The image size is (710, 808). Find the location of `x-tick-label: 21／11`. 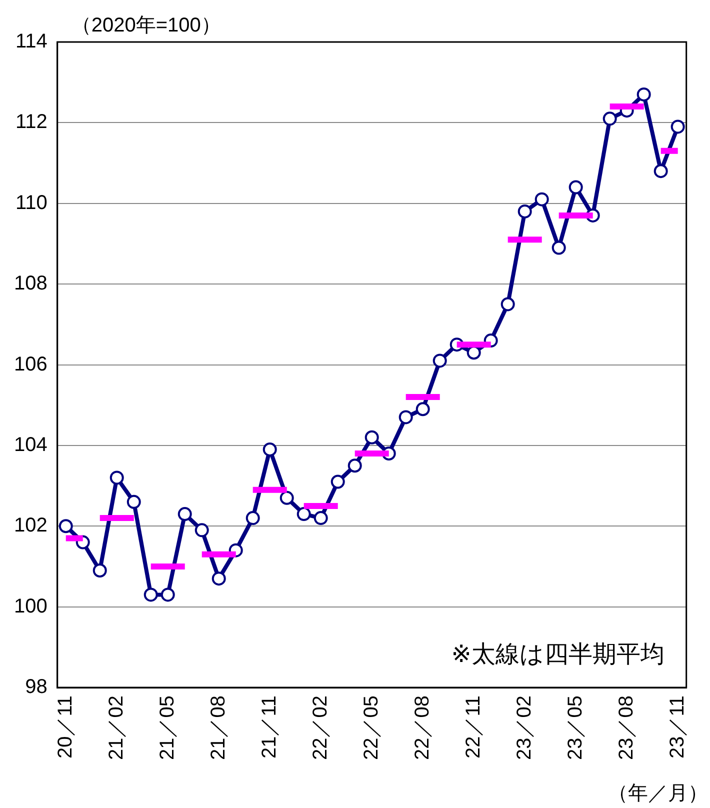

x-tick-label: 21／11 is located at coordinates (269, 727).